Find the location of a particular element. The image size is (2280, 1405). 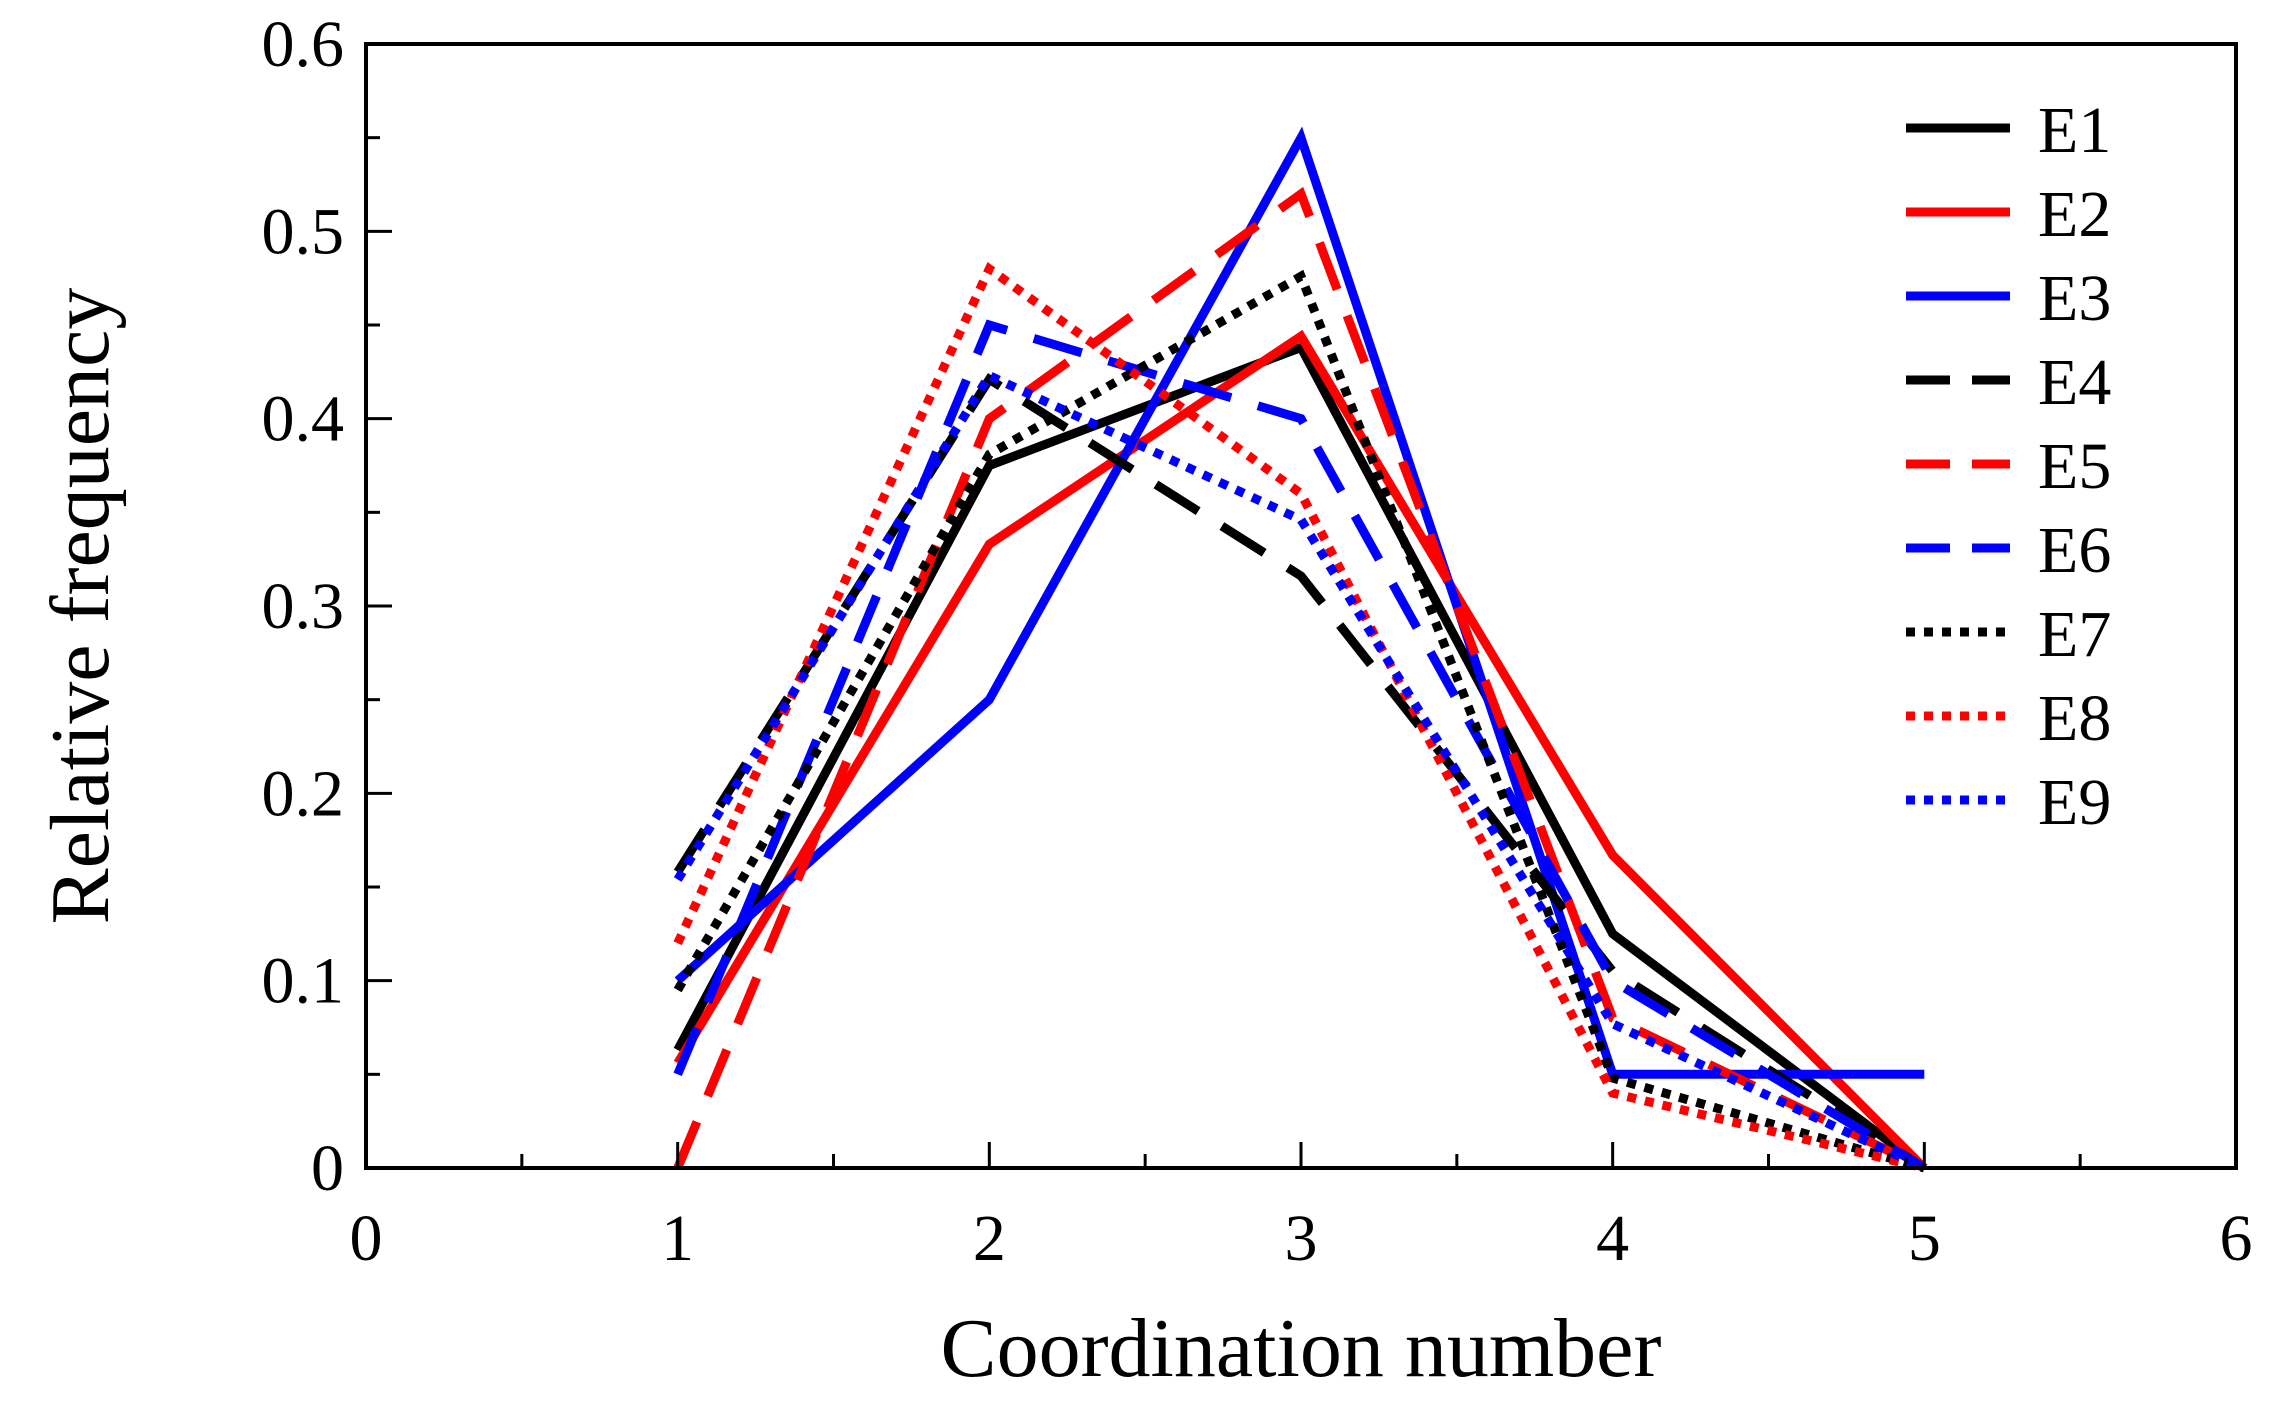

y-tick-label: 0.1 is located at coordinates (303, 981).